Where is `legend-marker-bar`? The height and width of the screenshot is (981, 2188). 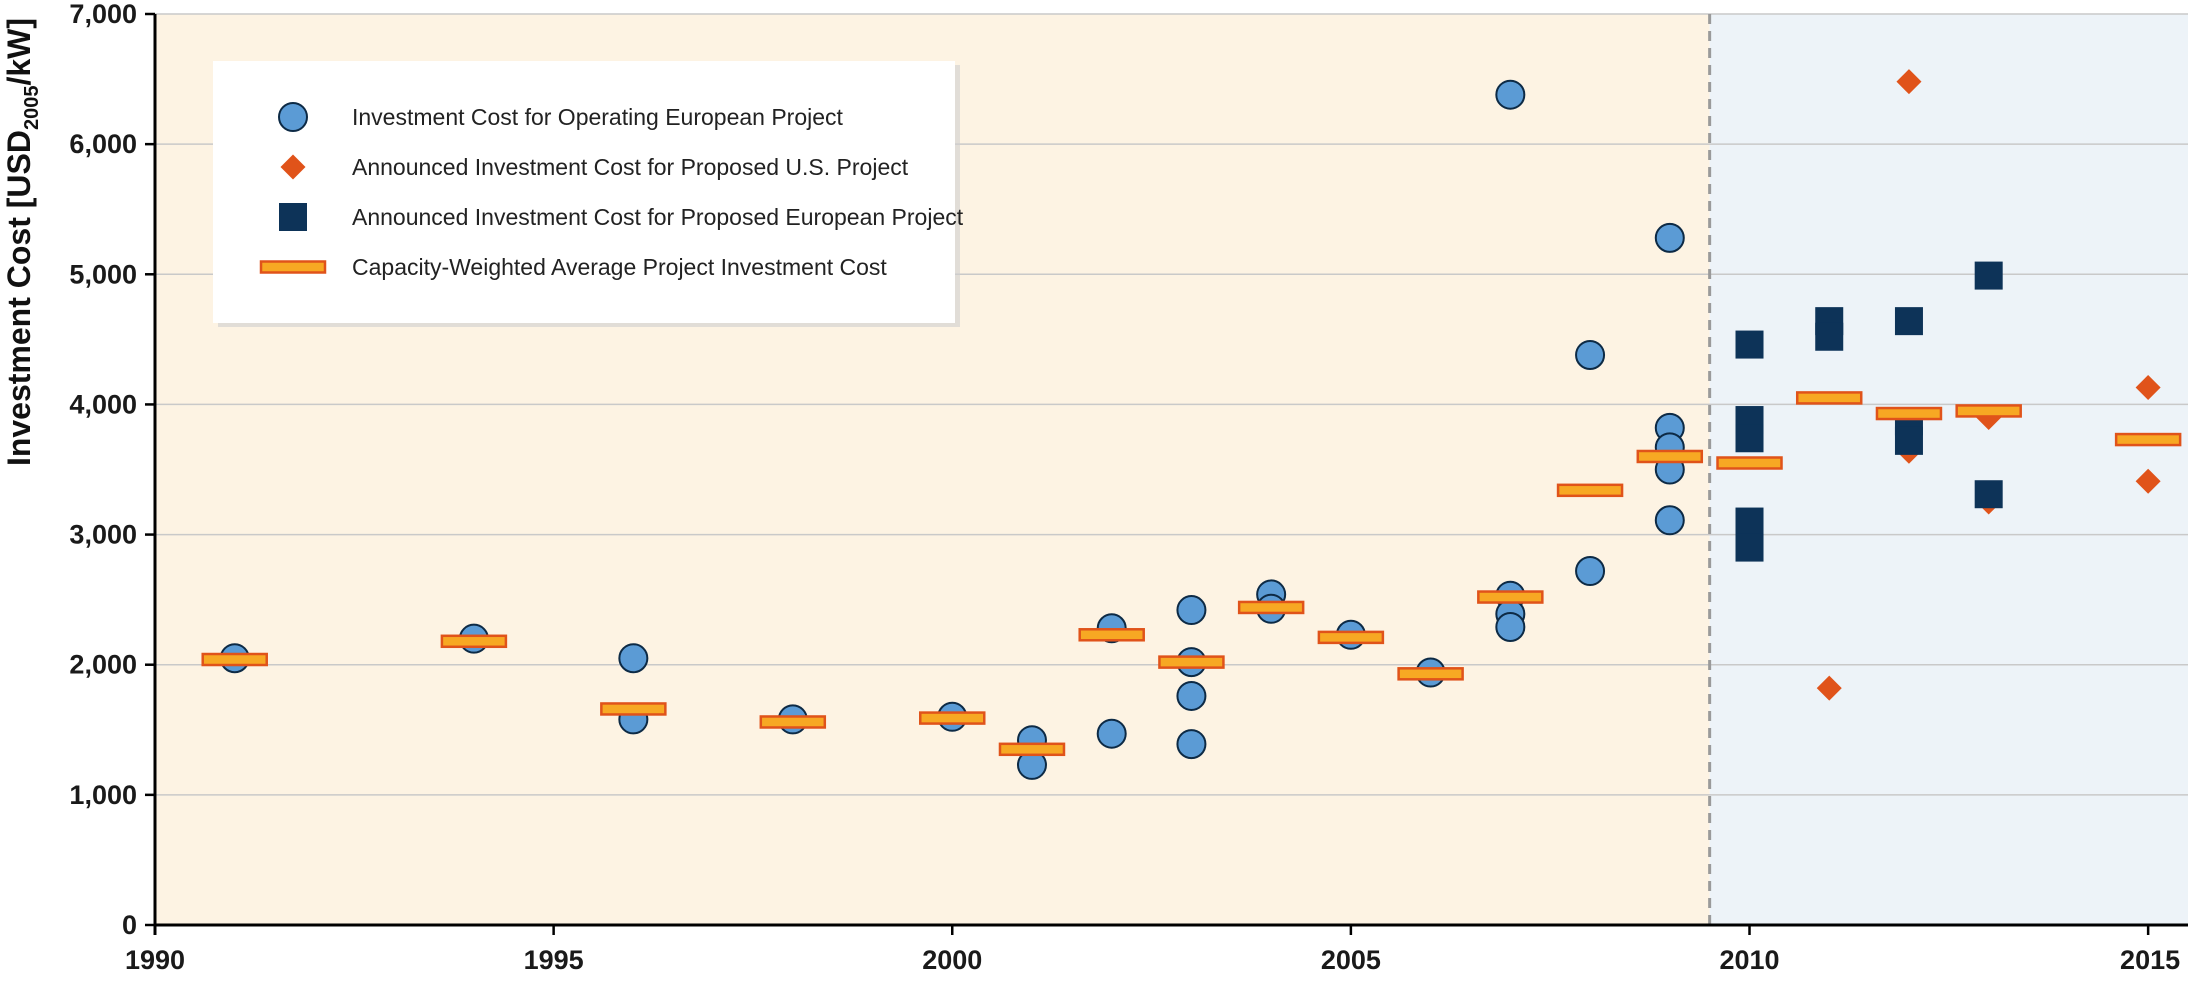 legend-marker-bar is located at coordinates (293, 267).